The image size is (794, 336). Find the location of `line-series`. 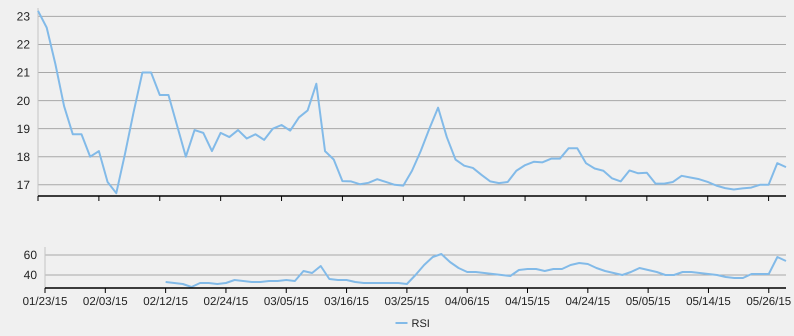

line-series is located at coordinates (475, 270).